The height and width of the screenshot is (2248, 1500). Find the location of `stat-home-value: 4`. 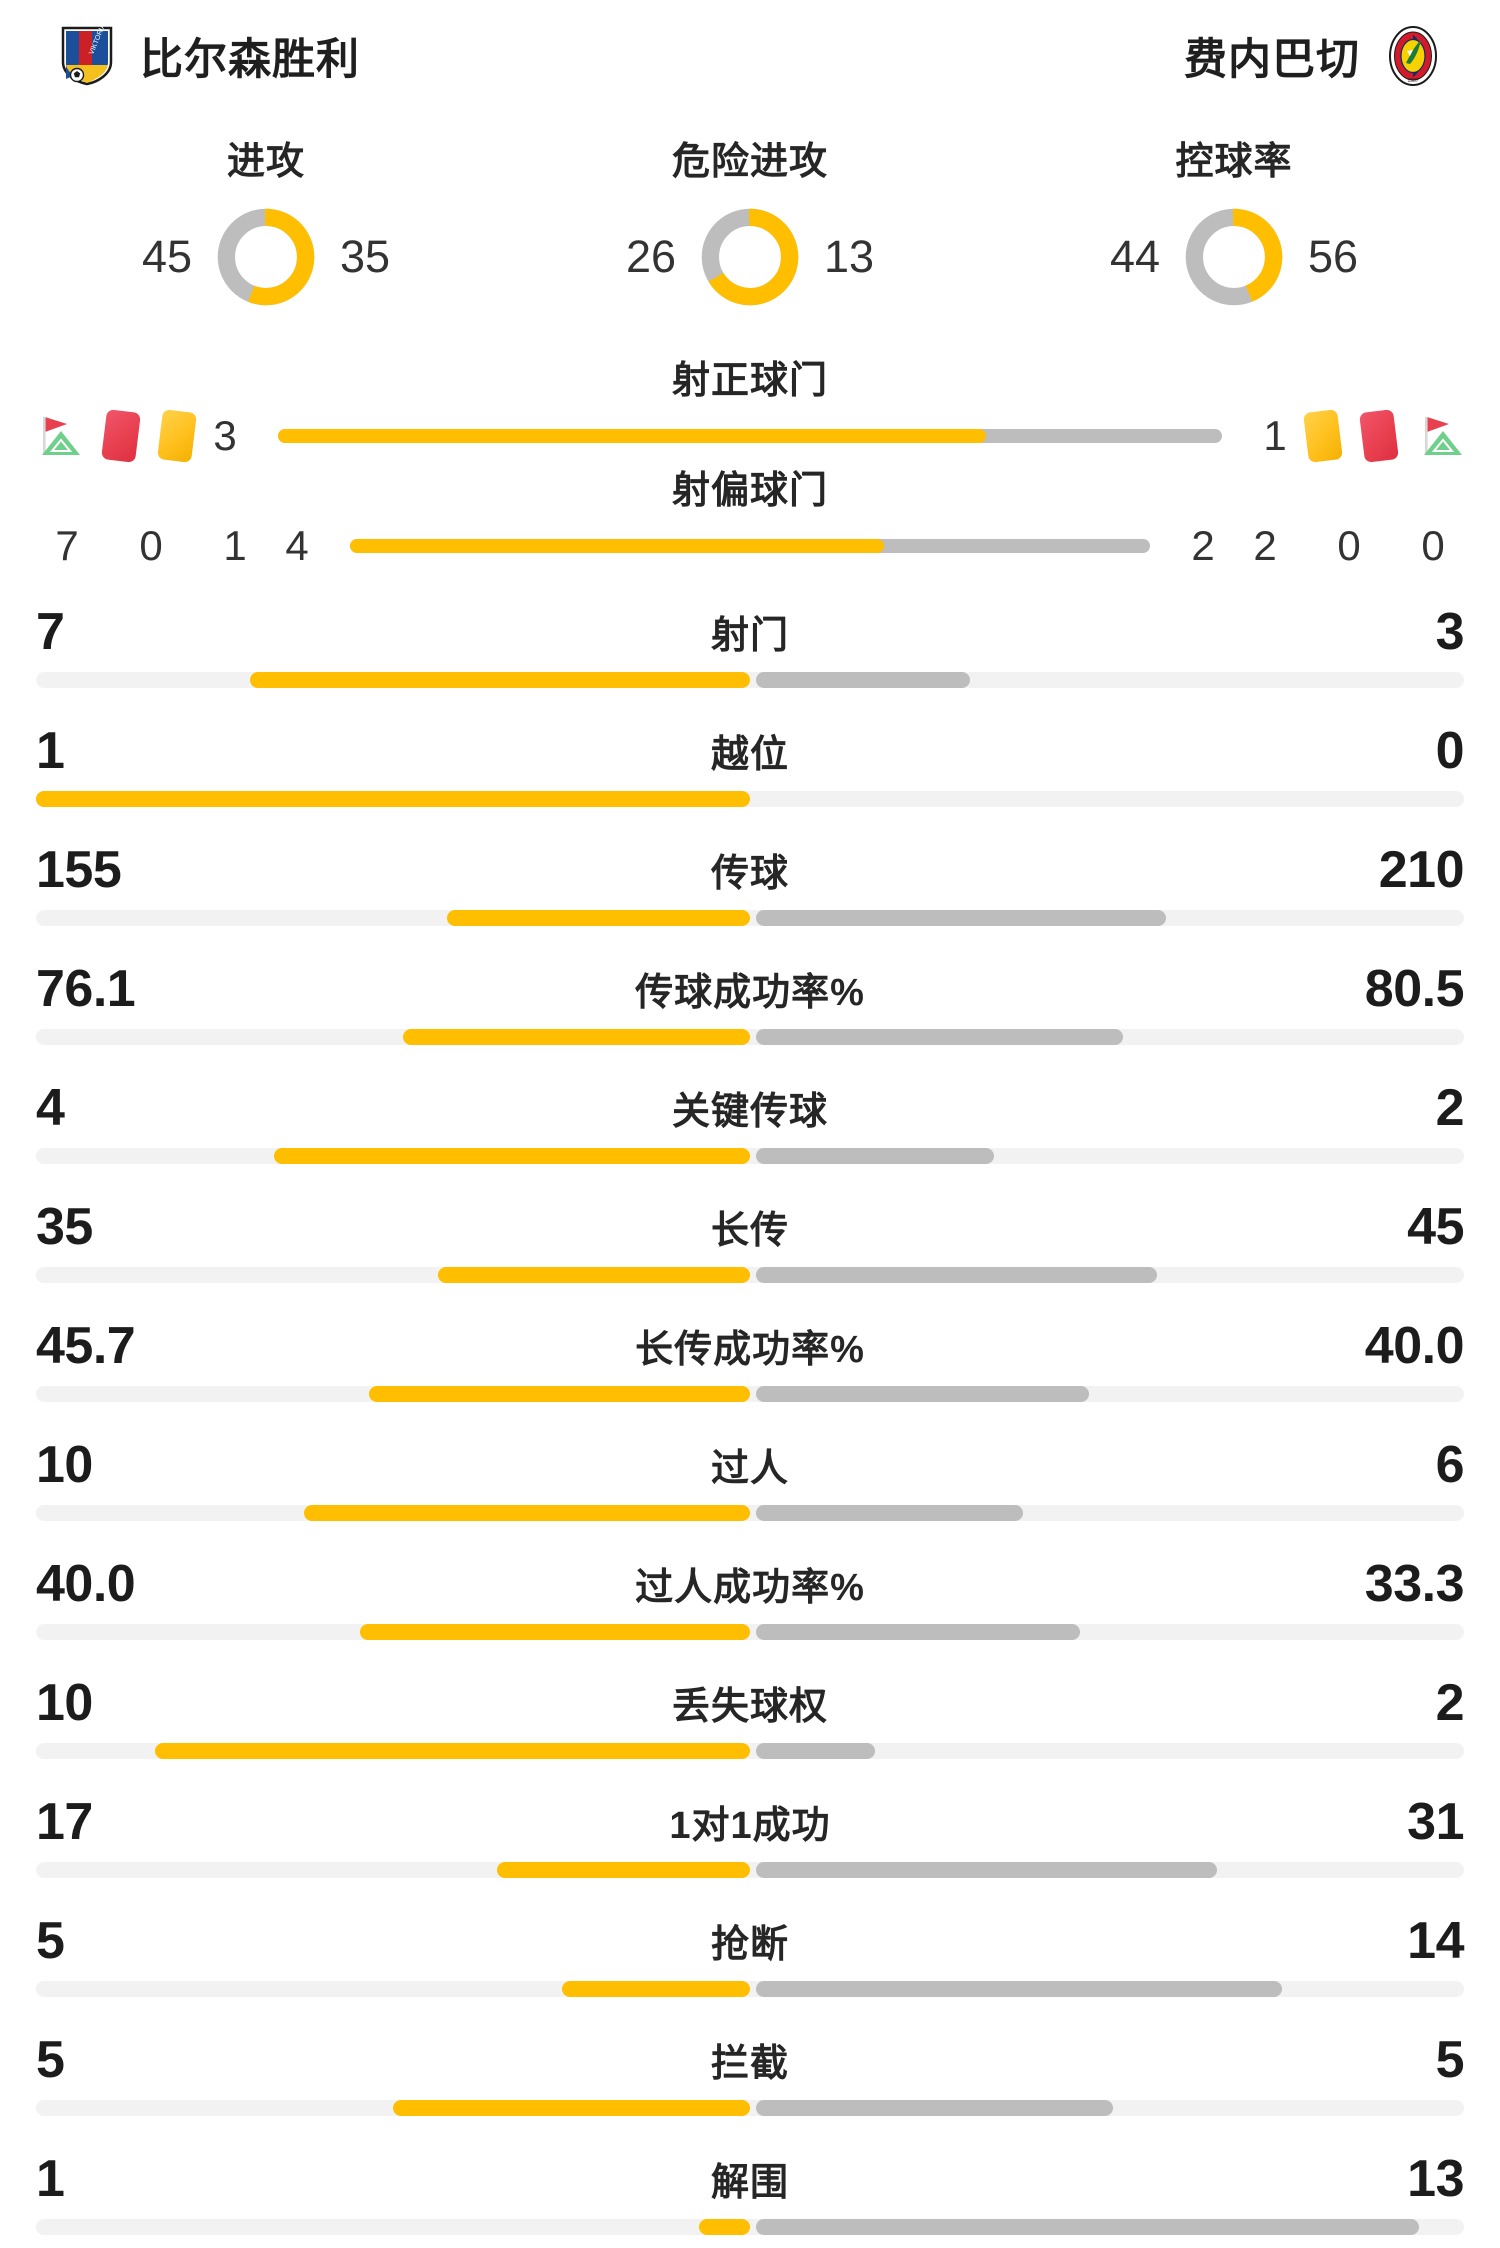

stat-home-value: 4 is located at coordinates (50, 1108).